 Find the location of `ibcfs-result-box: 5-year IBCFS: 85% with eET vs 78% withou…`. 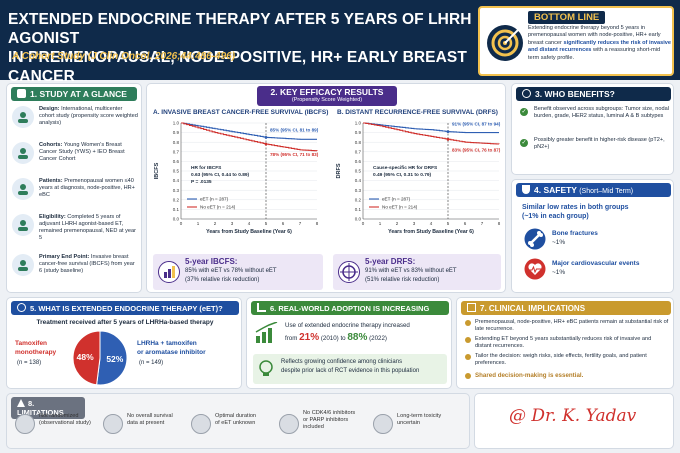

ibcfs-result-box: 5-year IBCFS: 85% with eET vs 78% withou… is located at coordinates (238, 272).